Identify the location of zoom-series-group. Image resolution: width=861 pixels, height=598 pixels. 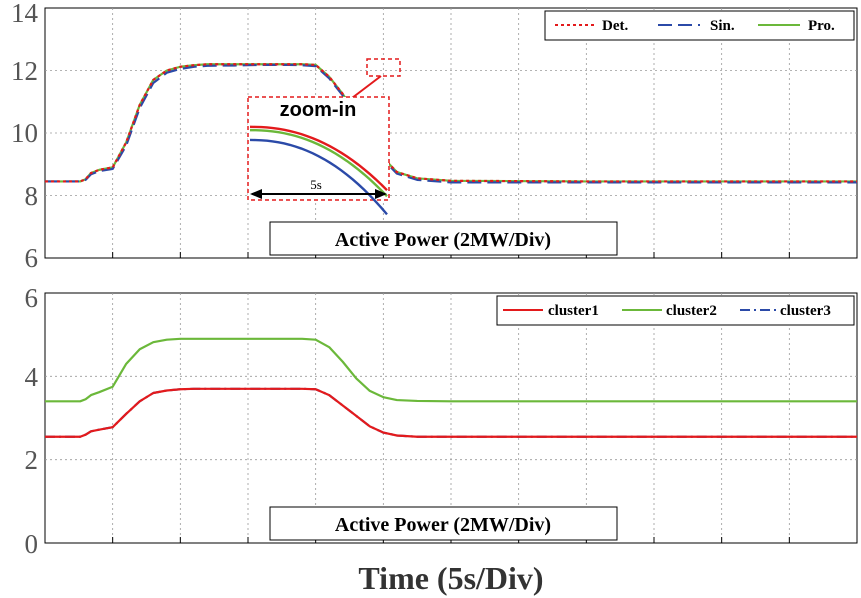
(318, 170).